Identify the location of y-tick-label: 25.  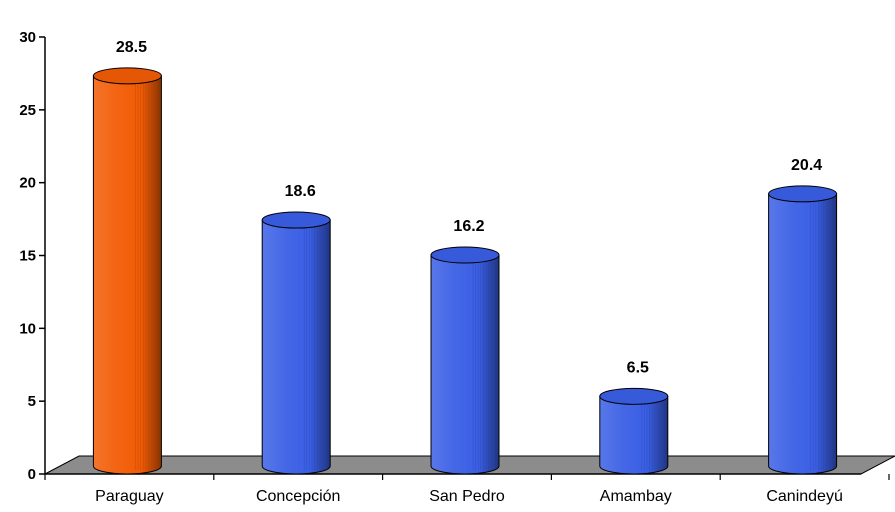
(27, 110).